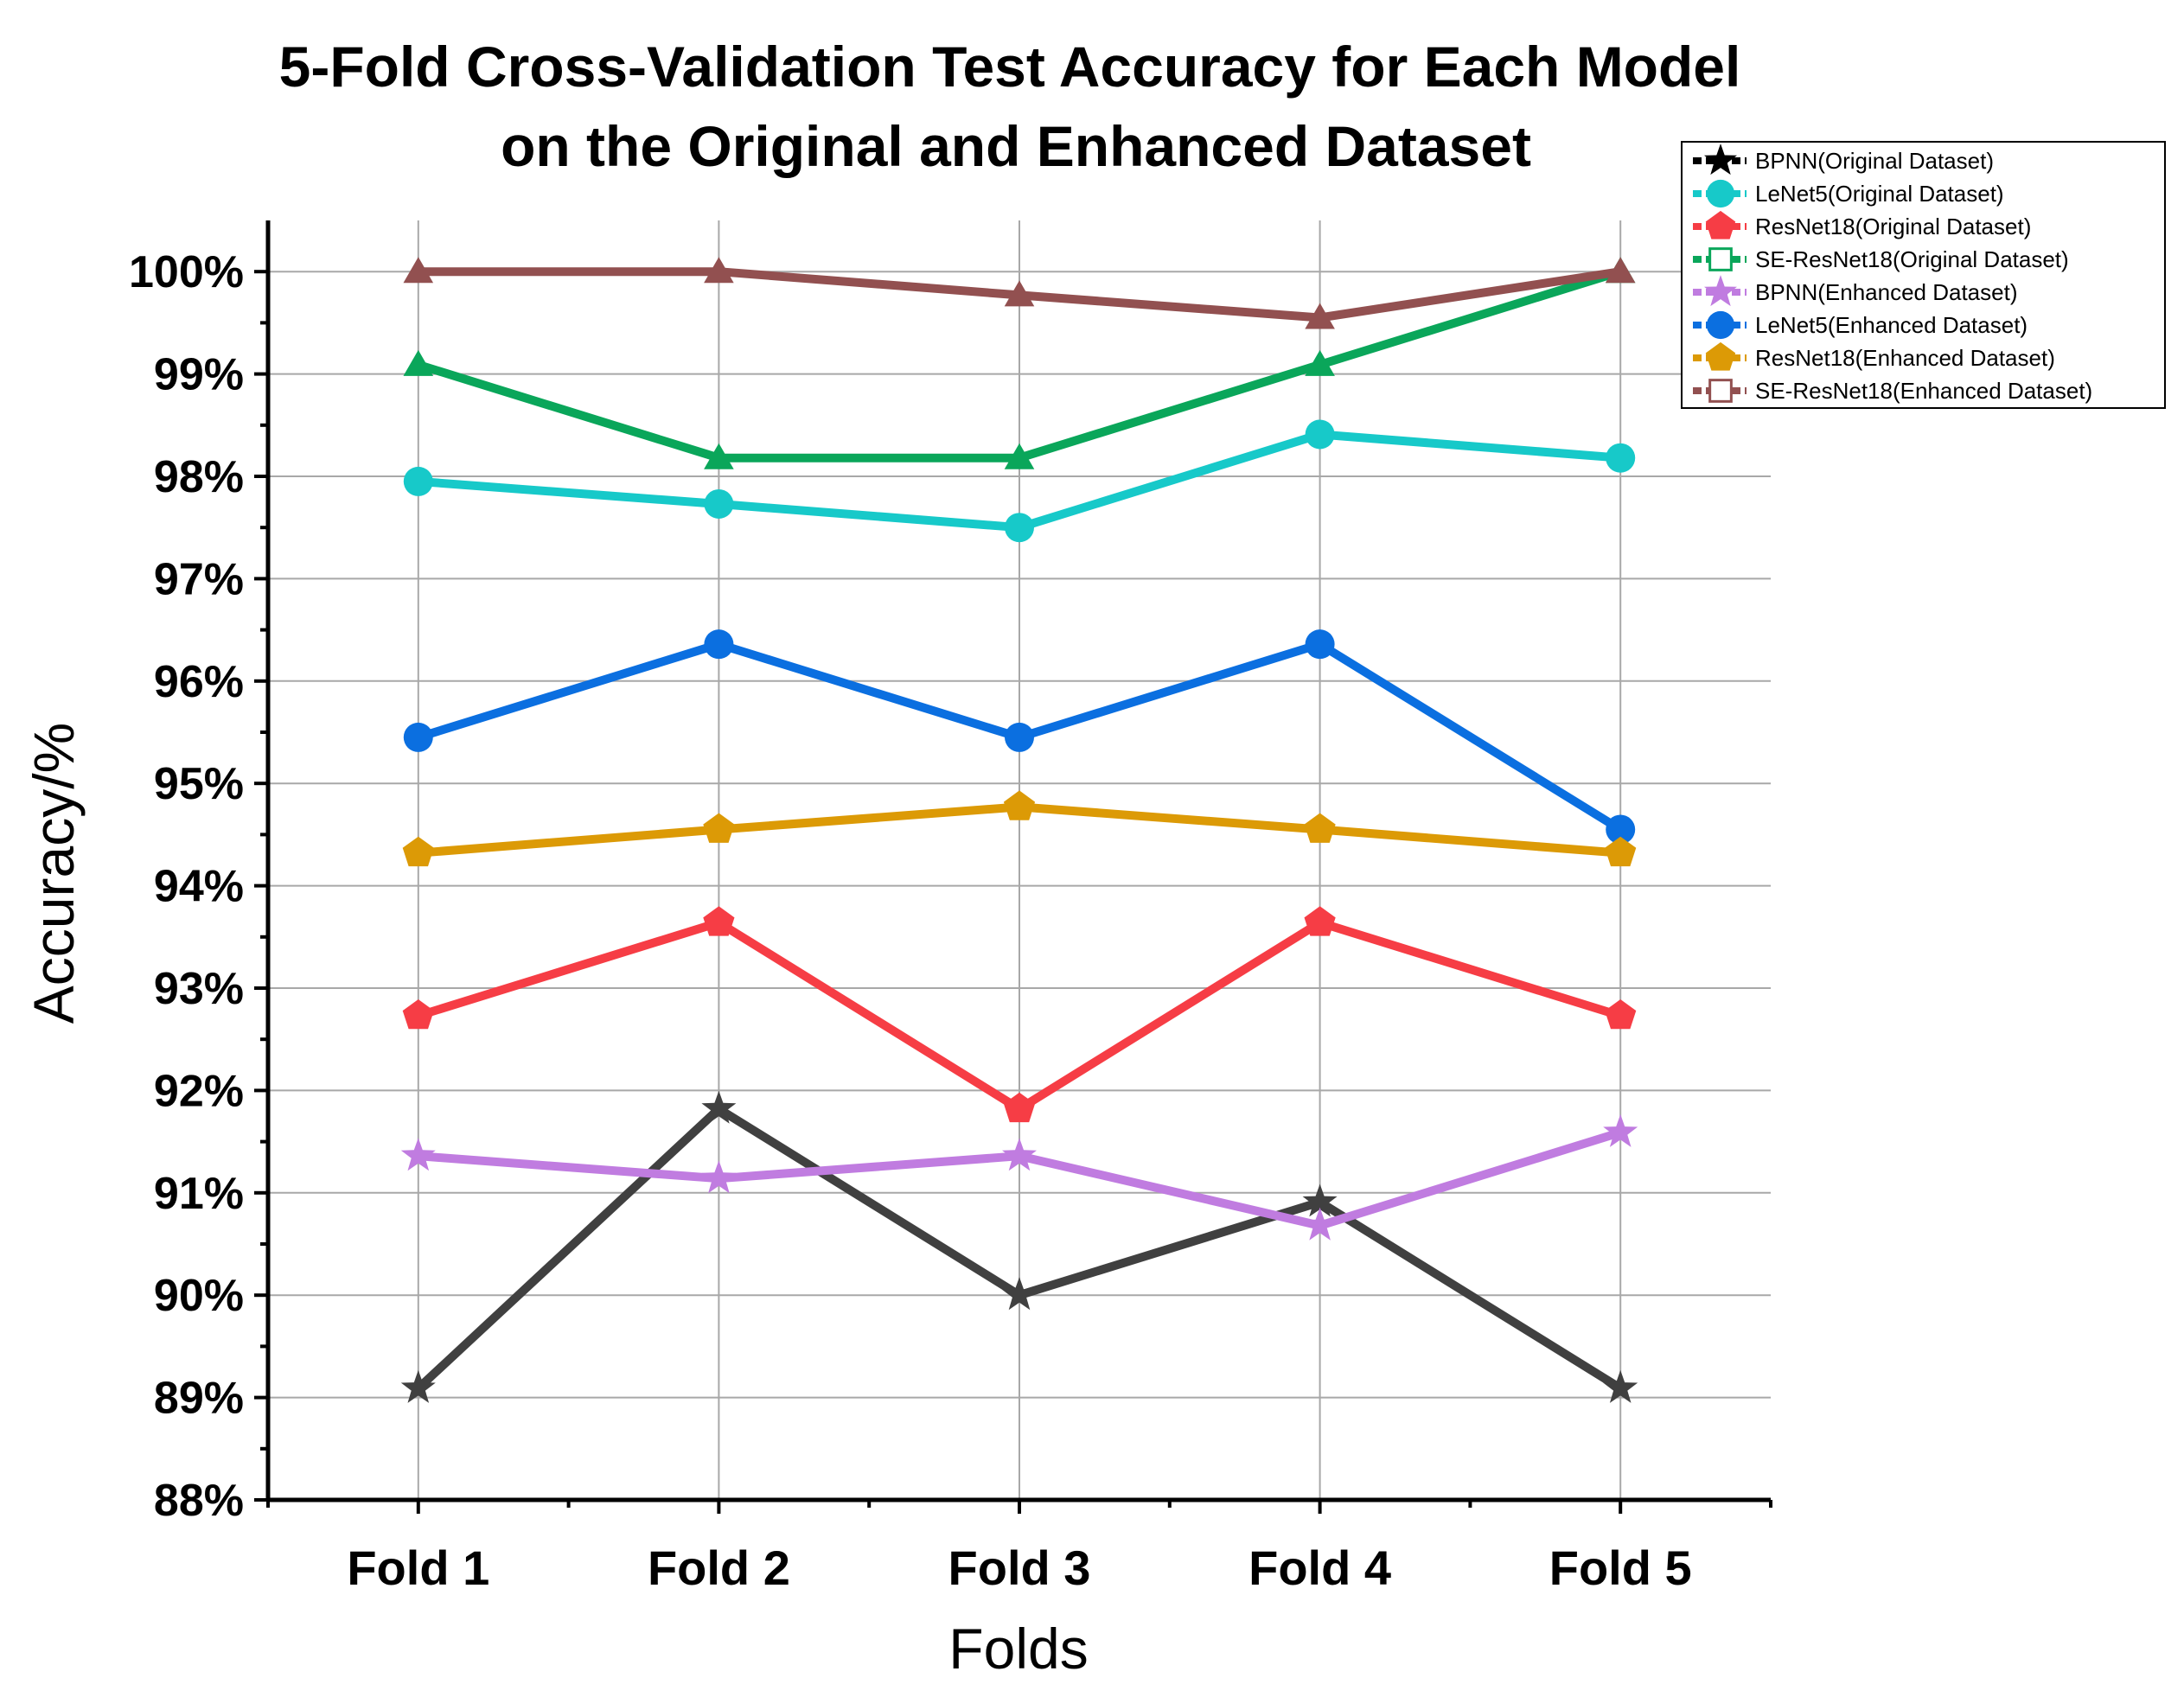 Image resolution: width=2184 pixels, height=1697 pixels. I want to click on y-tick-label: 89%, so click(199, 1399).